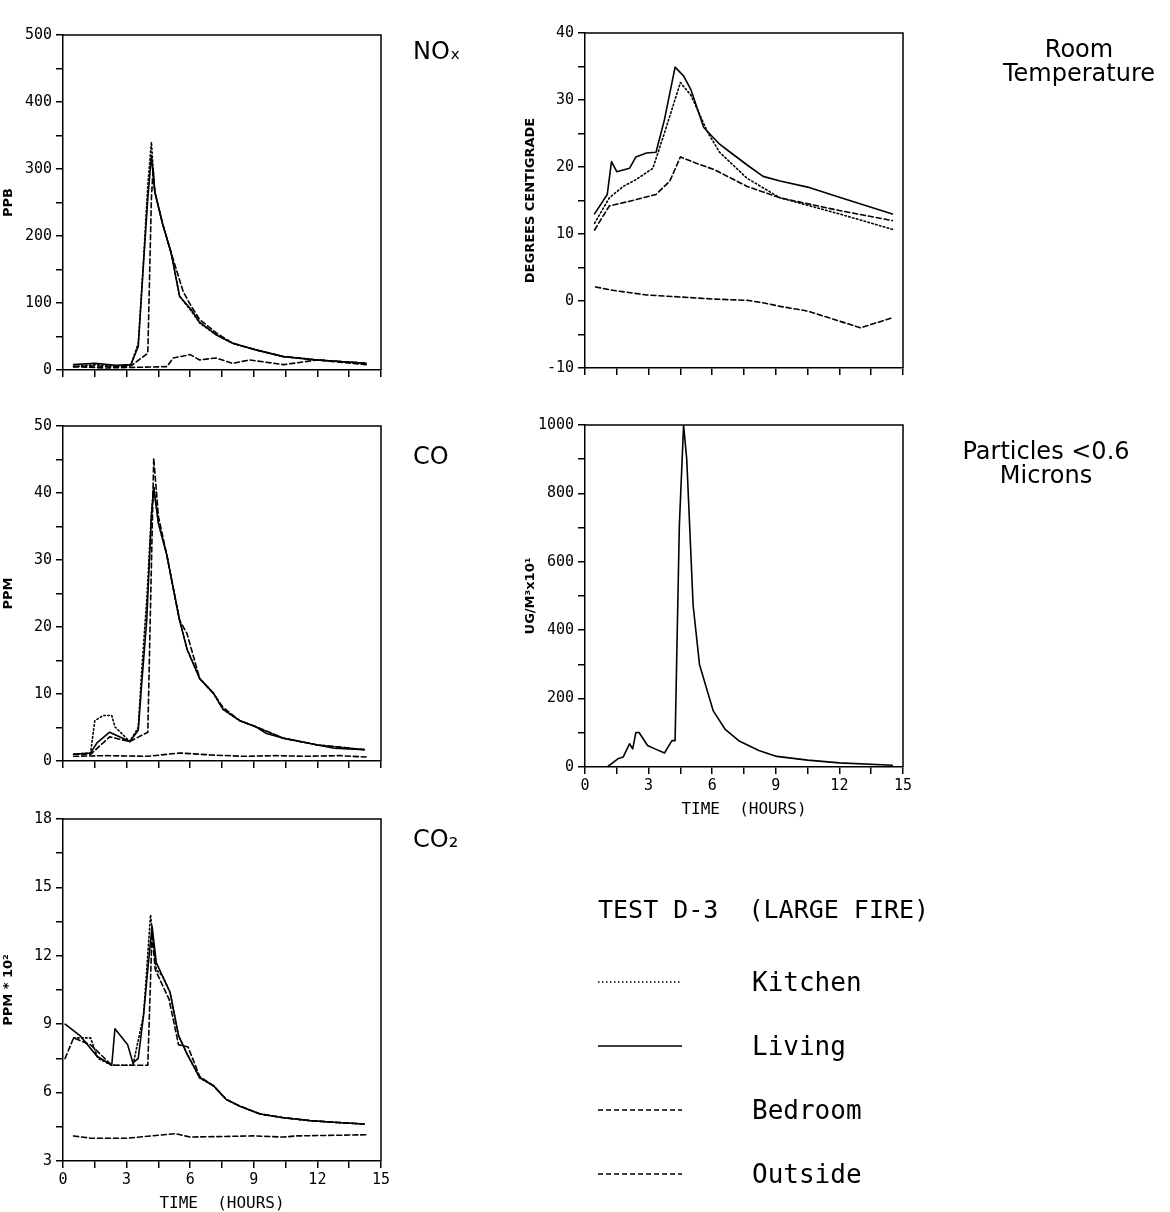 This screenshot has width=1170, height=1212. I want to click on y-tick-label: 6, so click(47, 1091).